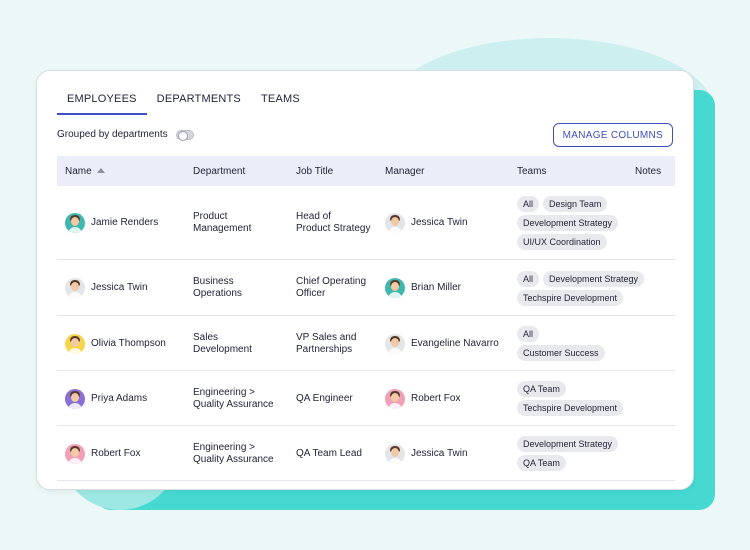 This screenshot has height=550, width=750. Describe the element at coordinates (315, 171) in the screenshot. I see `column-header-job-title: Job Title` at that location.